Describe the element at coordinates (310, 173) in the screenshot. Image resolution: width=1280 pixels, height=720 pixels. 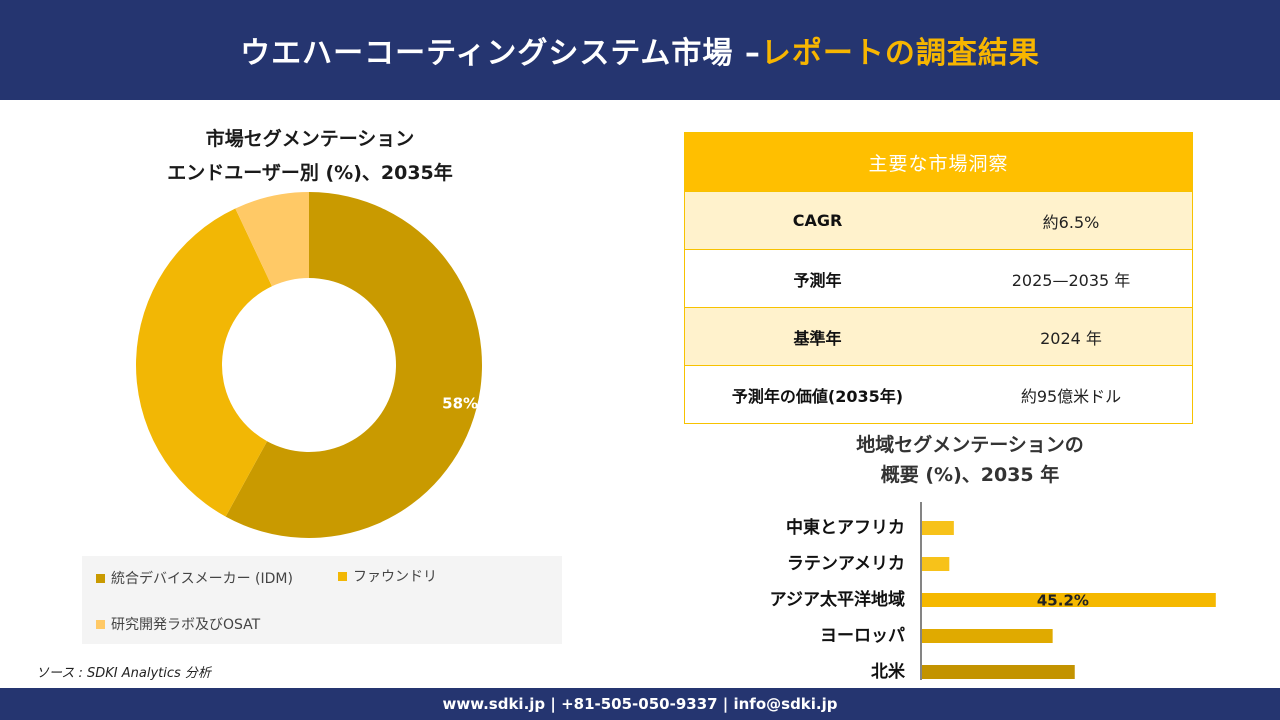
I see `donut-title-line2: エンドユーザー別 (%)、2035年` at that location.